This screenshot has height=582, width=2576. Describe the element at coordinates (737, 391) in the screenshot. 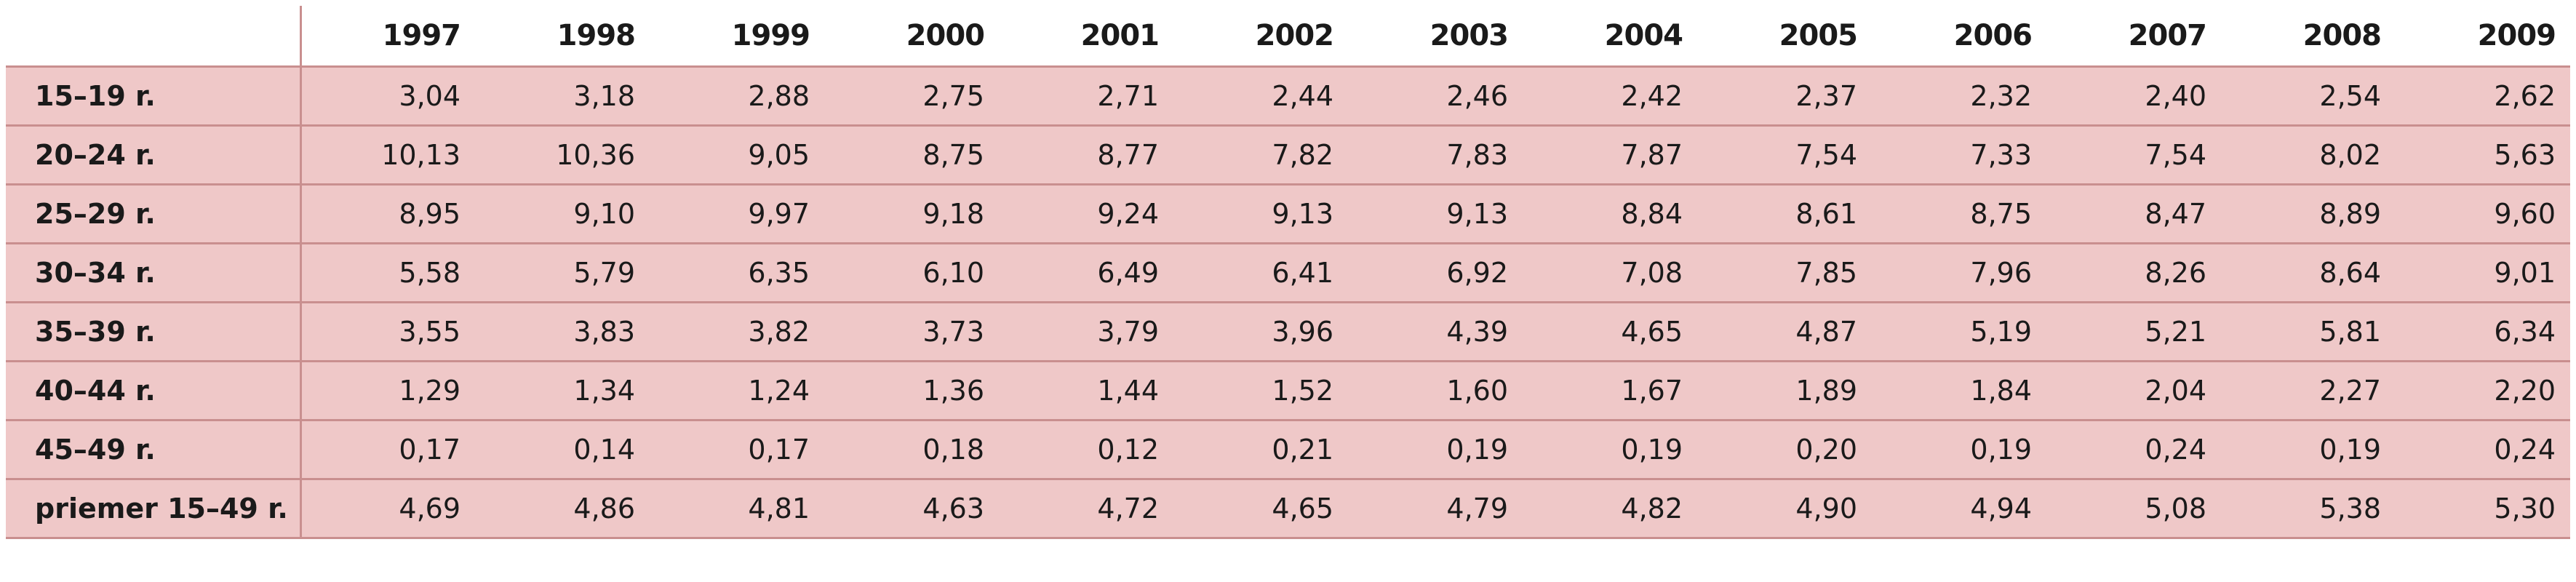

I see `table-cell: 1,24` at that location.